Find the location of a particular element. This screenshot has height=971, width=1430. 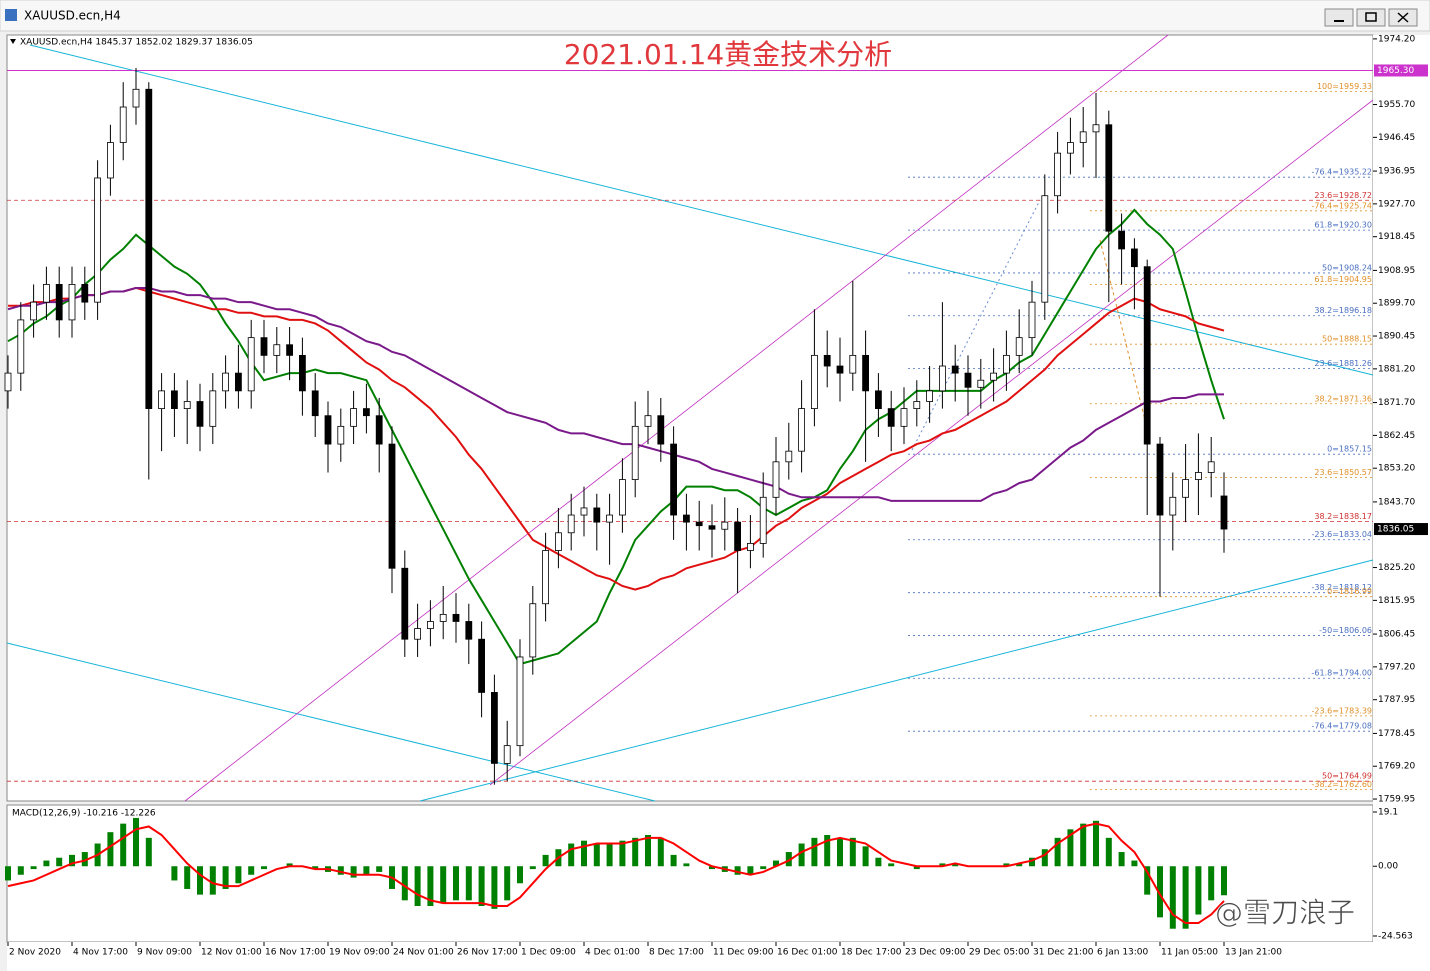

y-tick-label: 1787.95 is located at coordinates (1396, 700).